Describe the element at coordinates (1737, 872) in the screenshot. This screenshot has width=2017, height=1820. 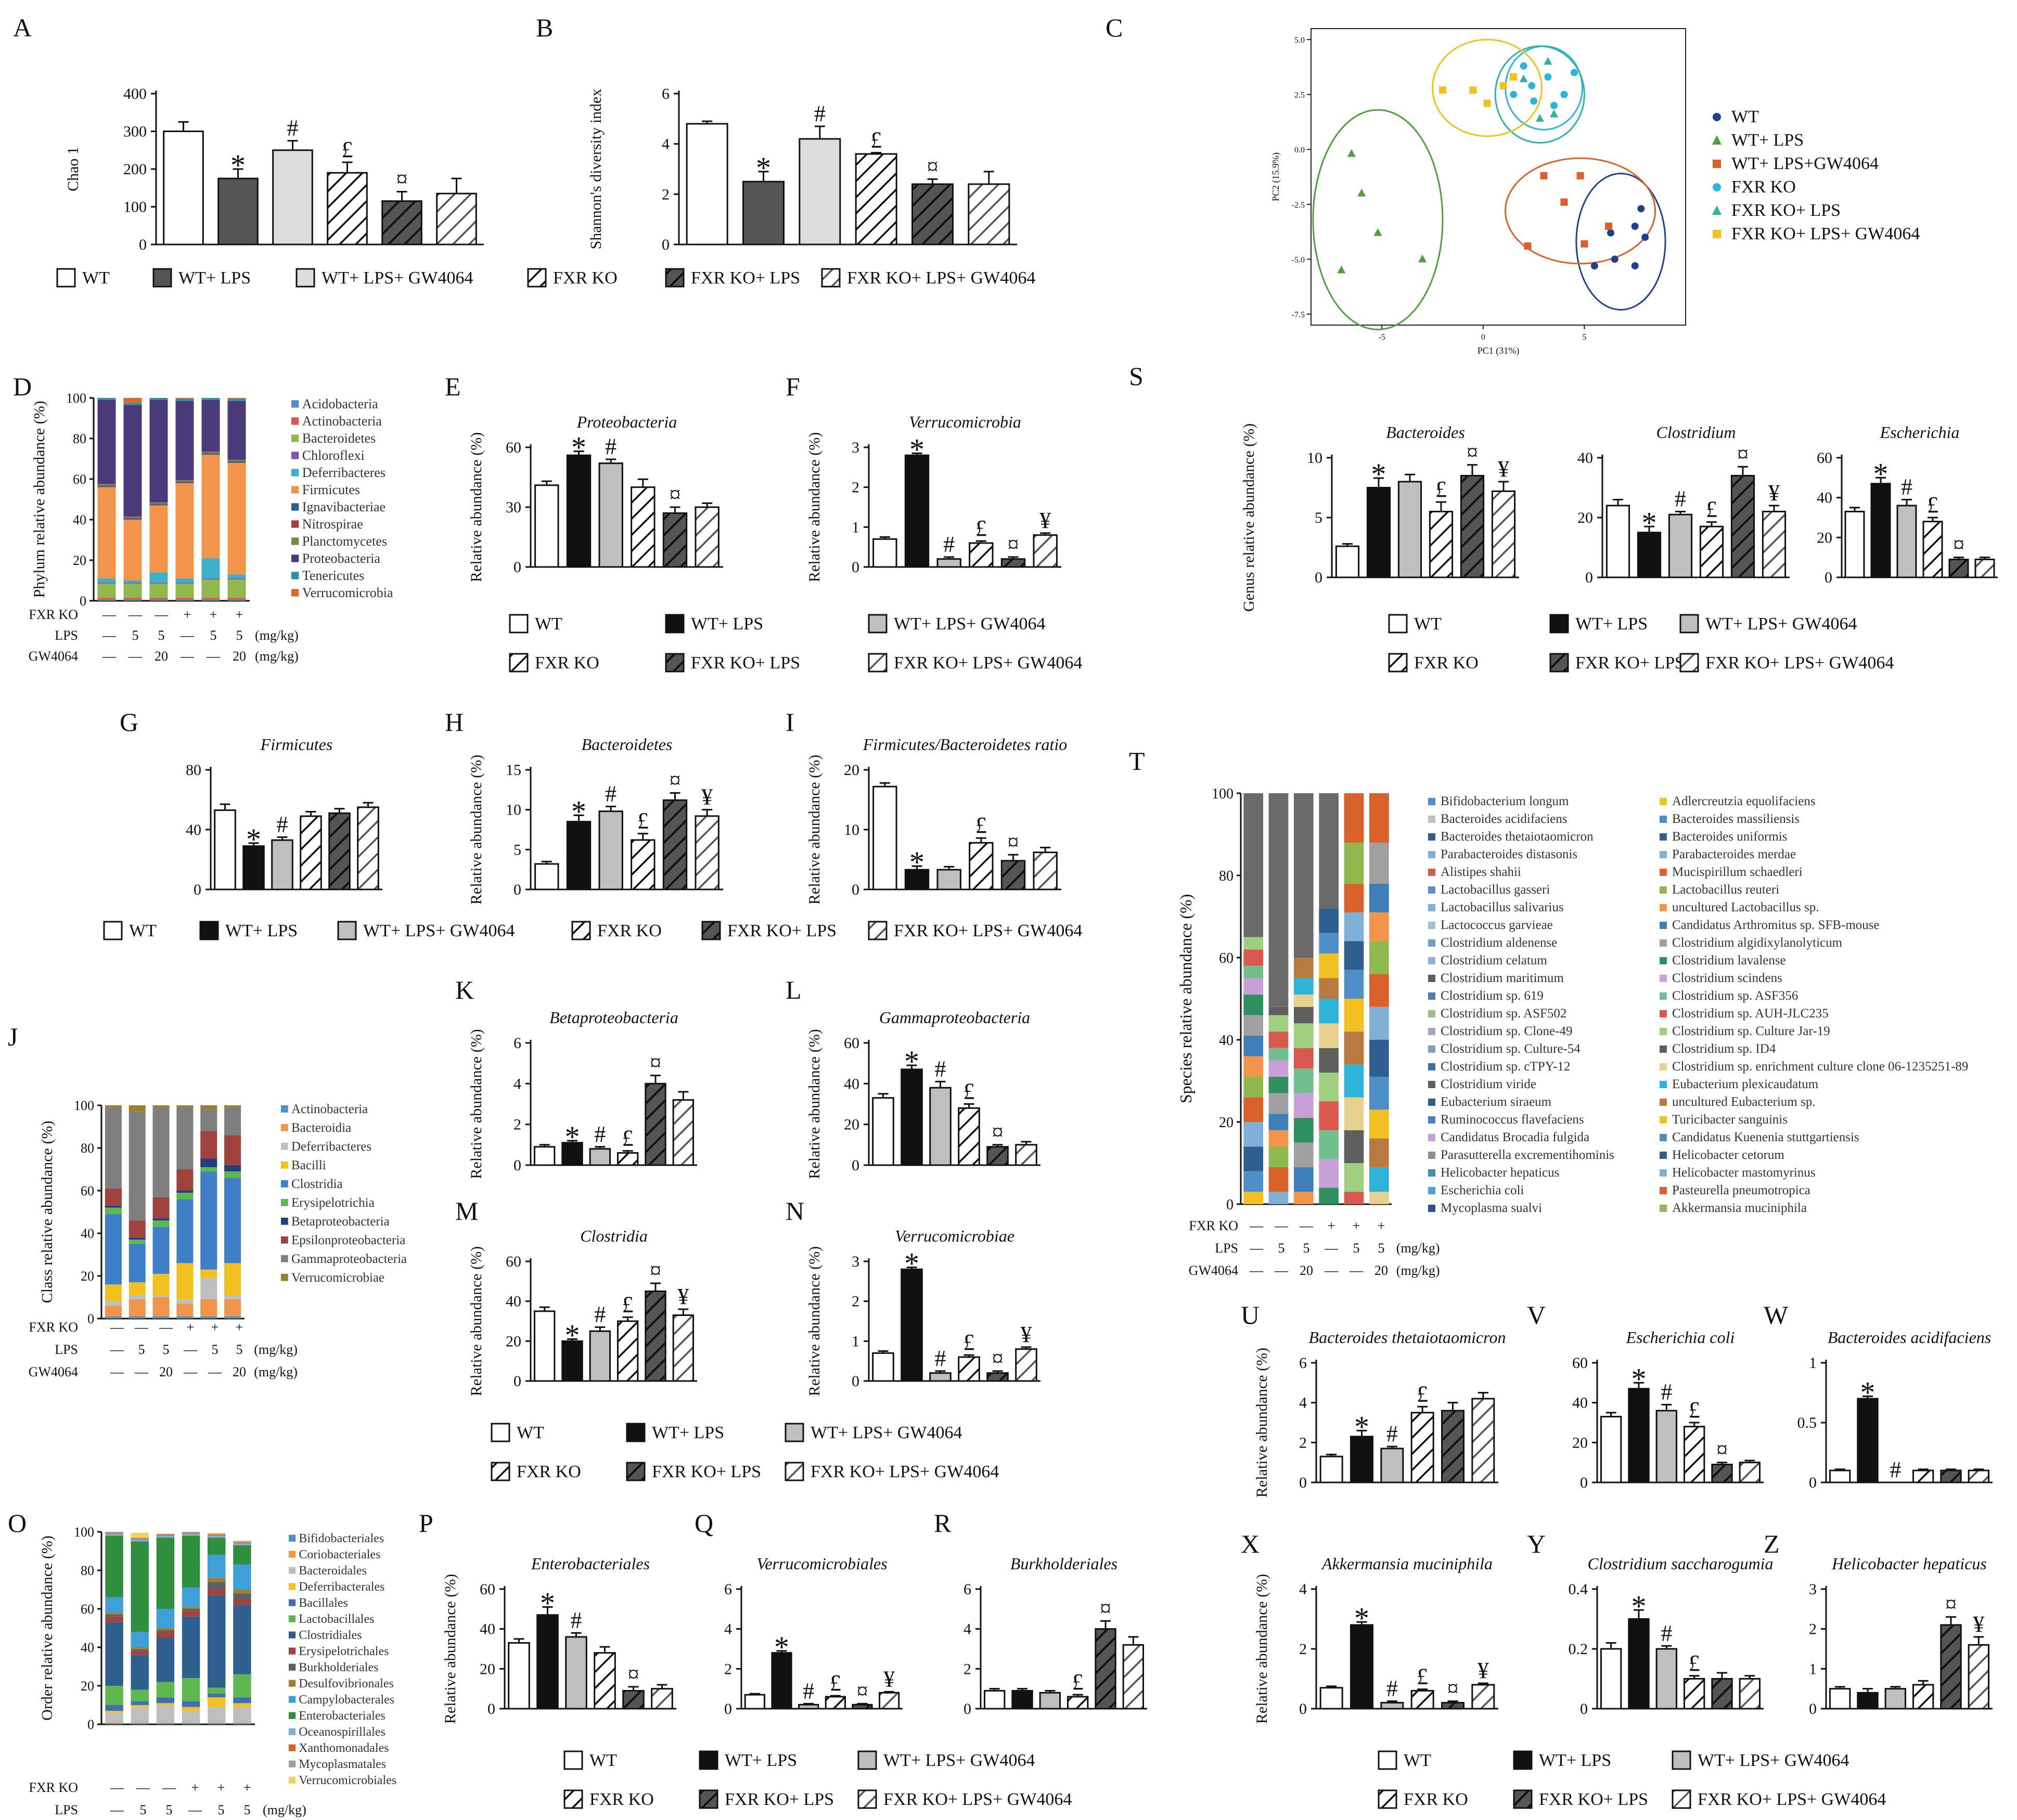
I see `legend-label: Mucispirillum schaedleri` at that location.